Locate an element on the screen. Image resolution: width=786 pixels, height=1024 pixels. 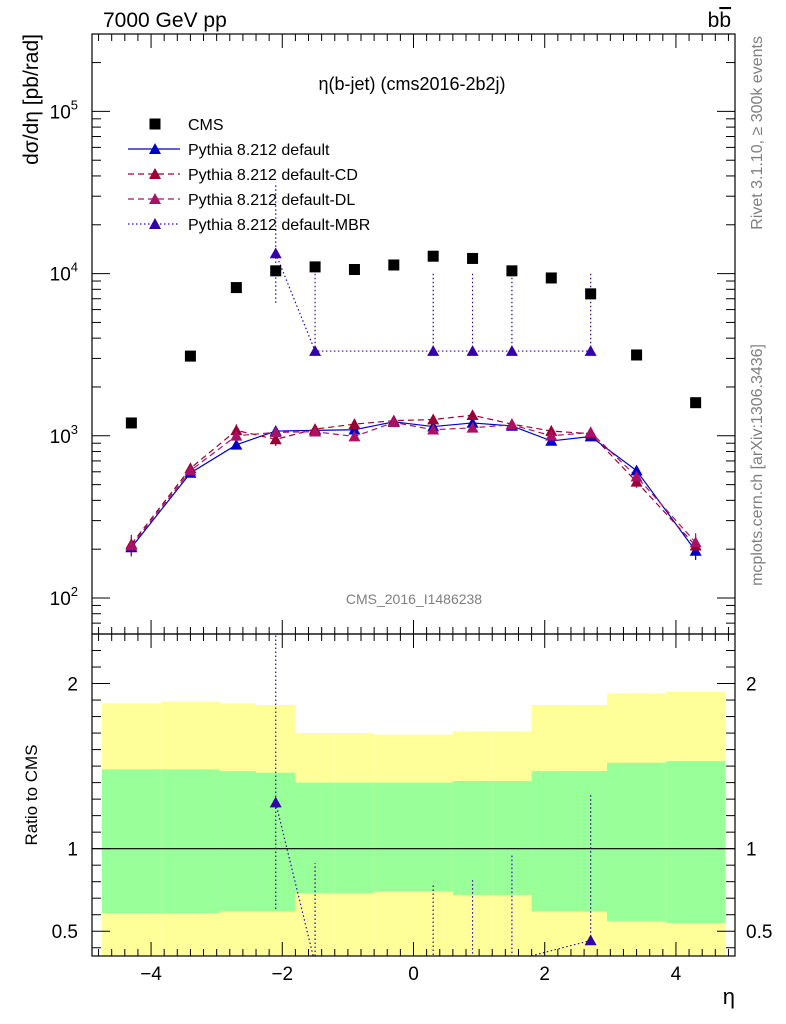
ratio-lines is located at coordinates (413, 879).